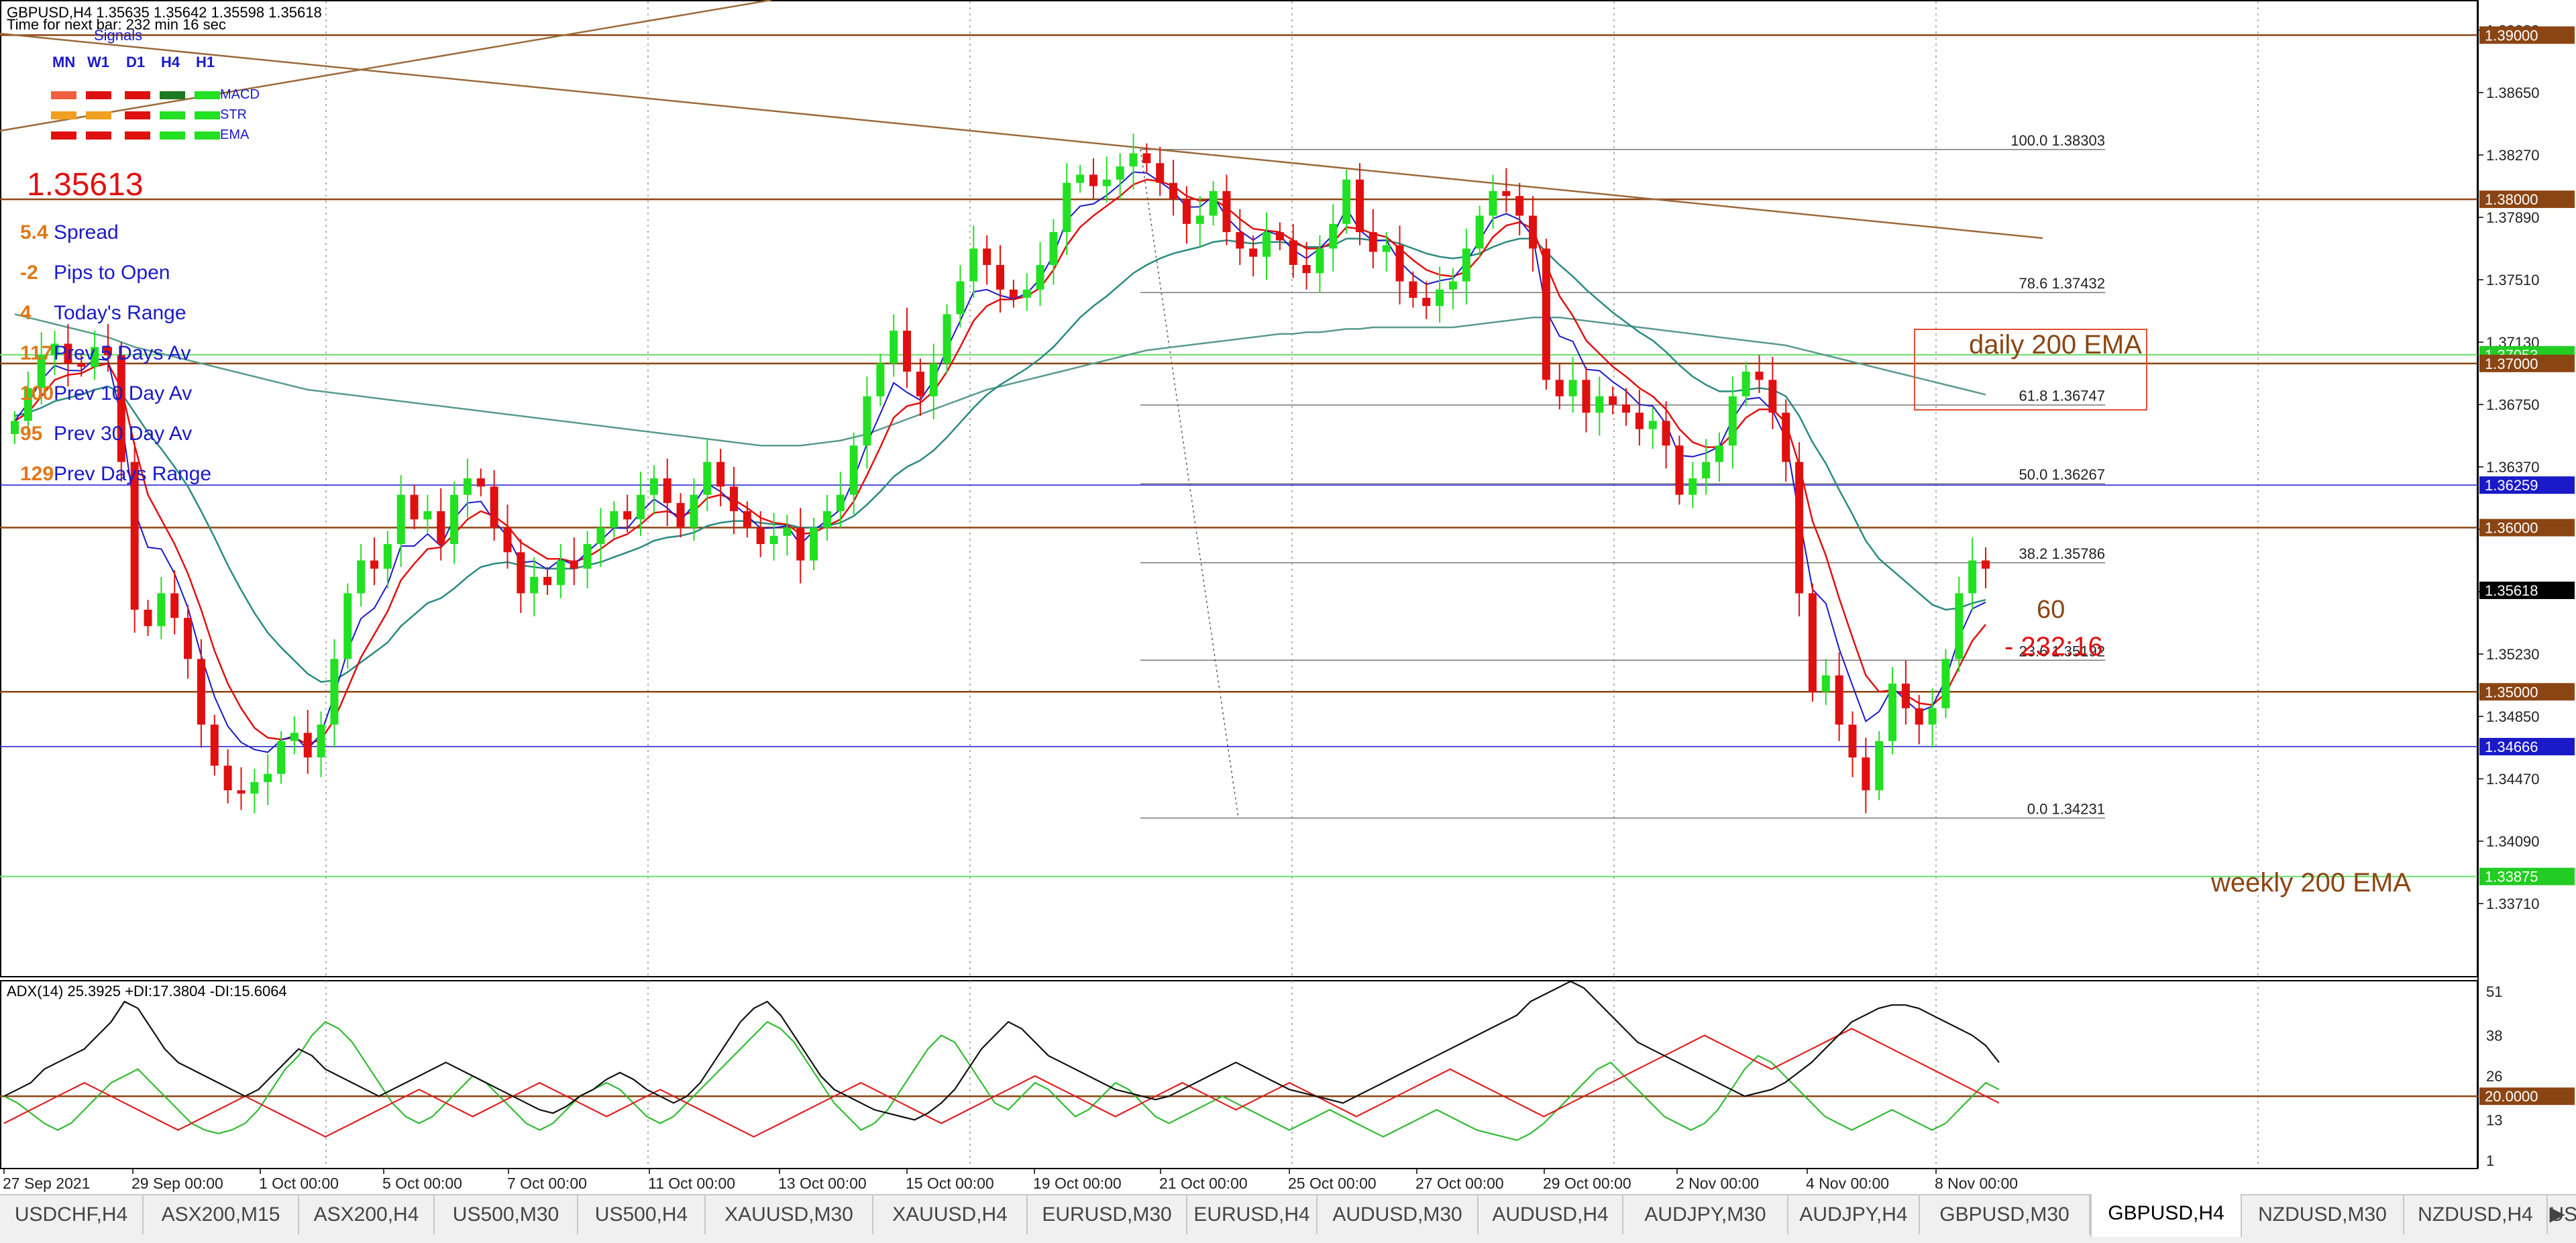 The height and width of the screenshot is (1243, 2576). I want to click on price-tag-label: 1.35000, so click(2511, 692).